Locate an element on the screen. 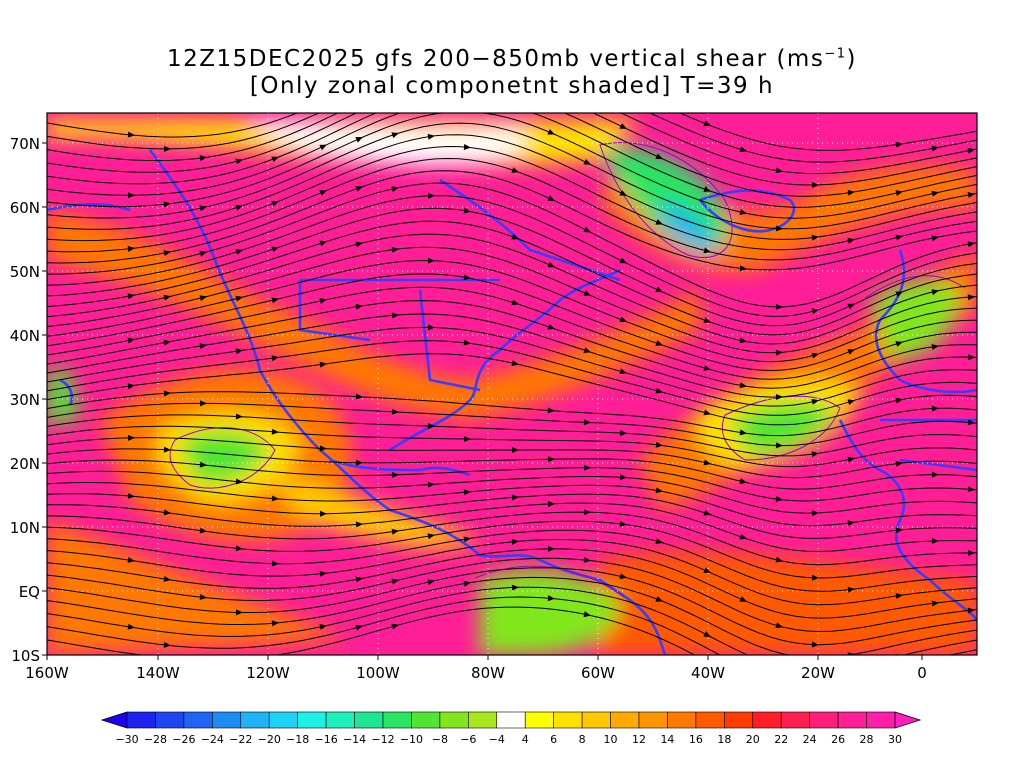 The height and width of the screenshot is (768, 1024). chart-title-line2: [Only zonal componetnt shaded] T=39 h is located at coordinates (512, 86).